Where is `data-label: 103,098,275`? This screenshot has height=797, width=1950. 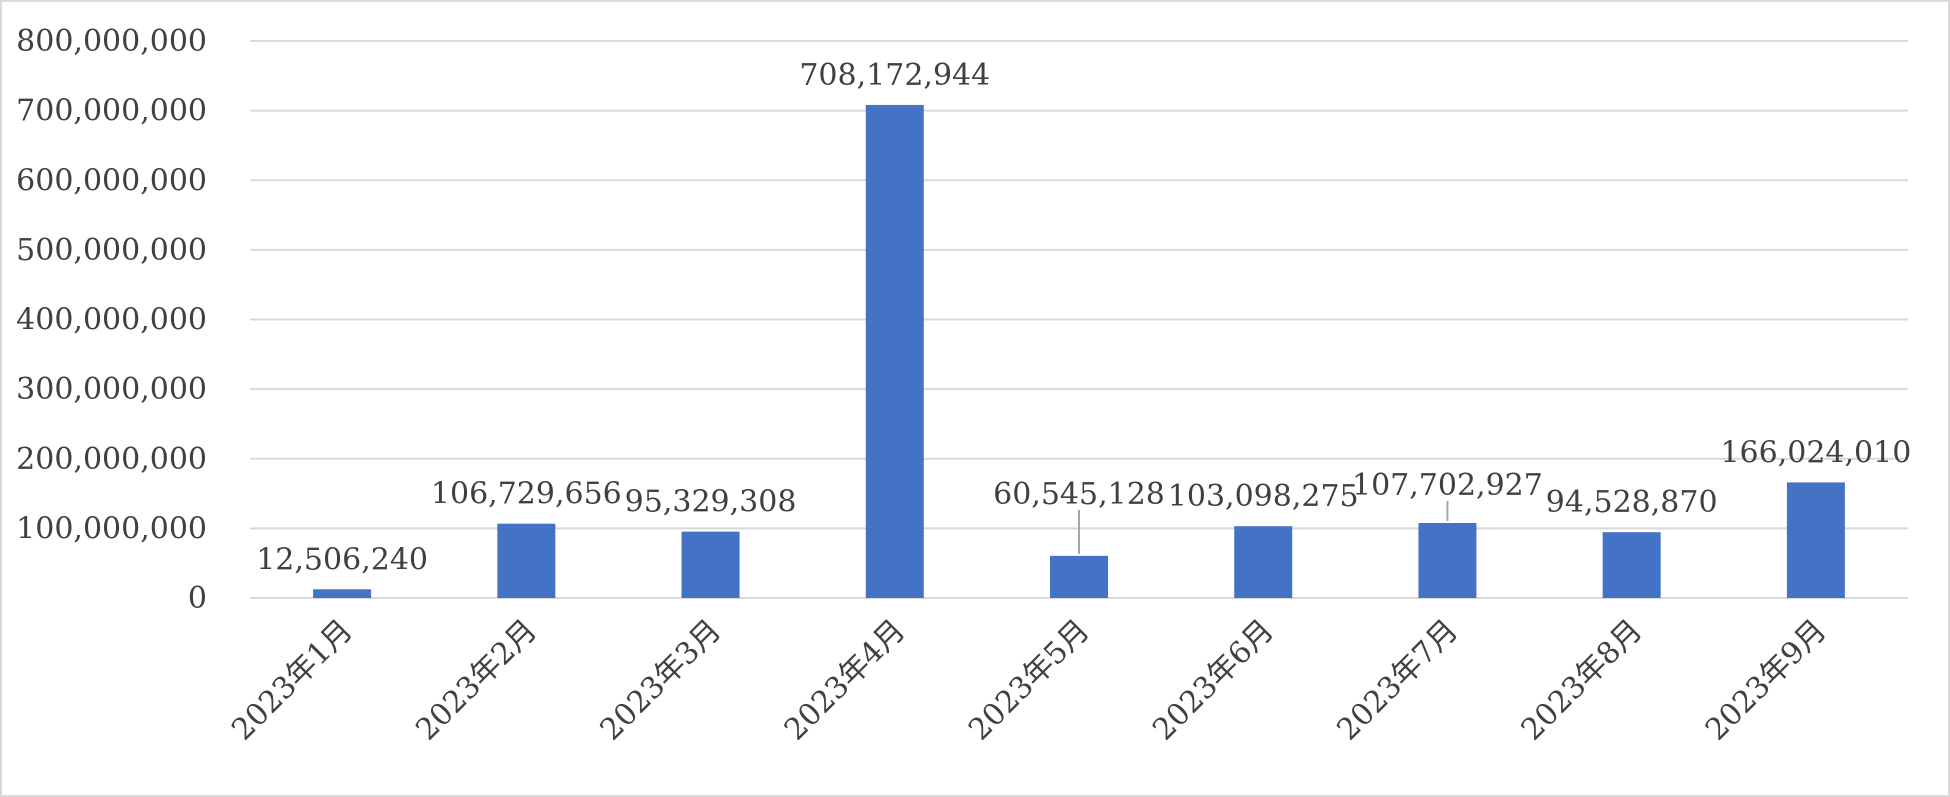 data-label: 103,098,275 is located at coordinates (1263, 496).